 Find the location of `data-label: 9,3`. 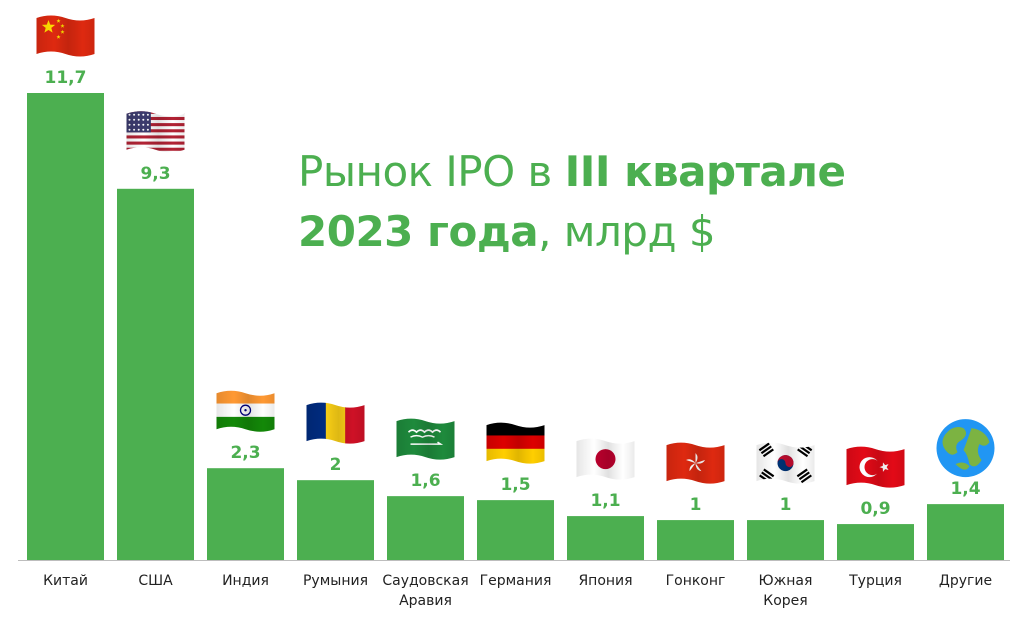

data-label: 9,3 is located at coordinates (155, 174).